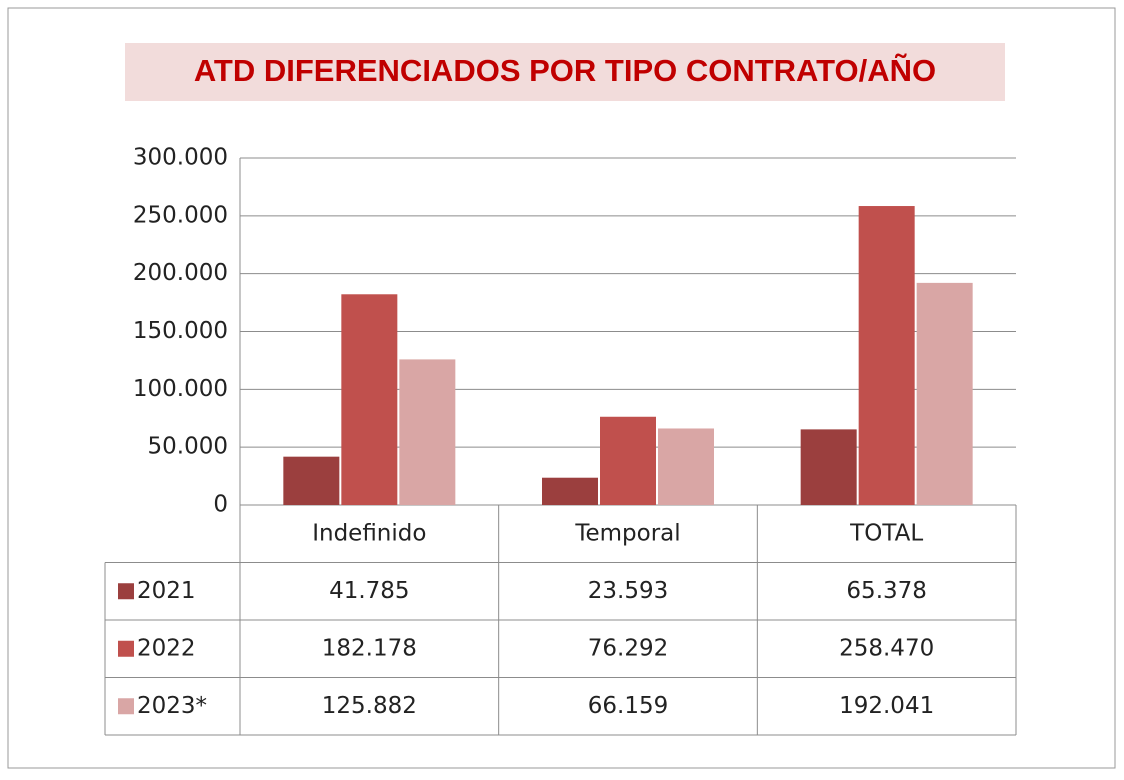 The width and height of the screenshot is (1124, 780). I want to click on y-tick-label: 50.000, so click(188, 447).